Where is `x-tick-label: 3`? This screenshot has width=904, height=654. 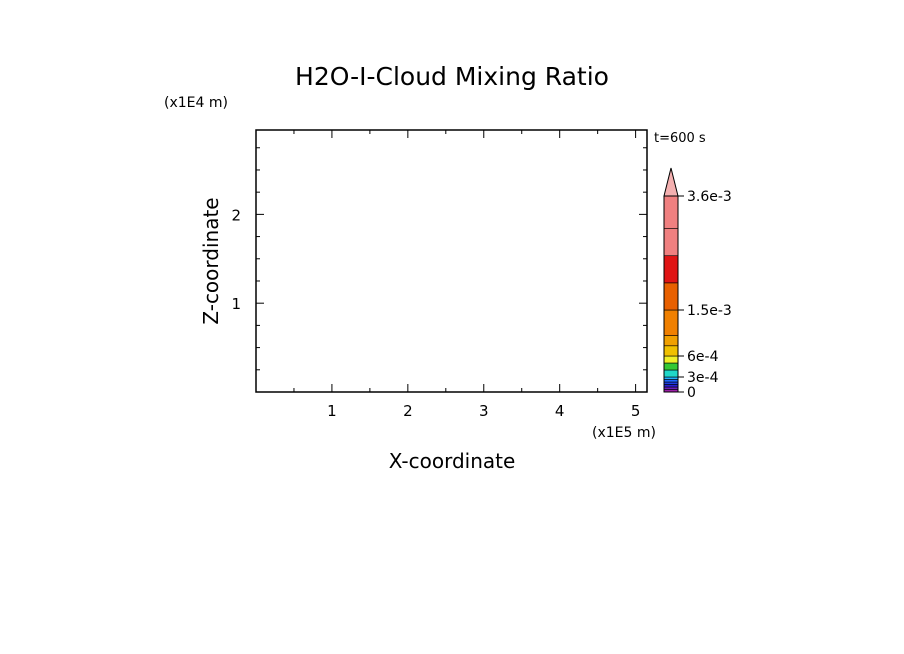
x-tick-label: 3 is located at coordinates (484, 411).